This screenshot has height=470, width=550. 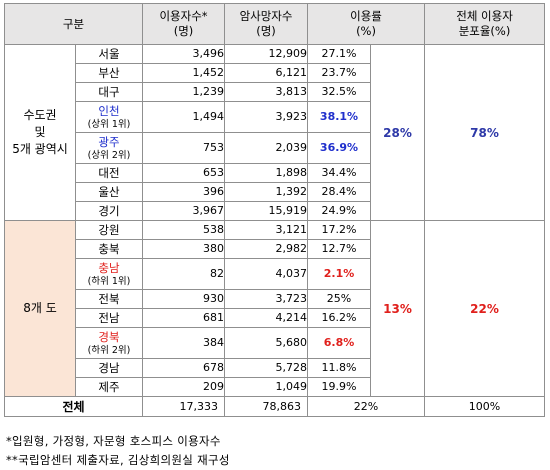 I want to click on total-deaths: 78,863, so click(x=266, y=406).